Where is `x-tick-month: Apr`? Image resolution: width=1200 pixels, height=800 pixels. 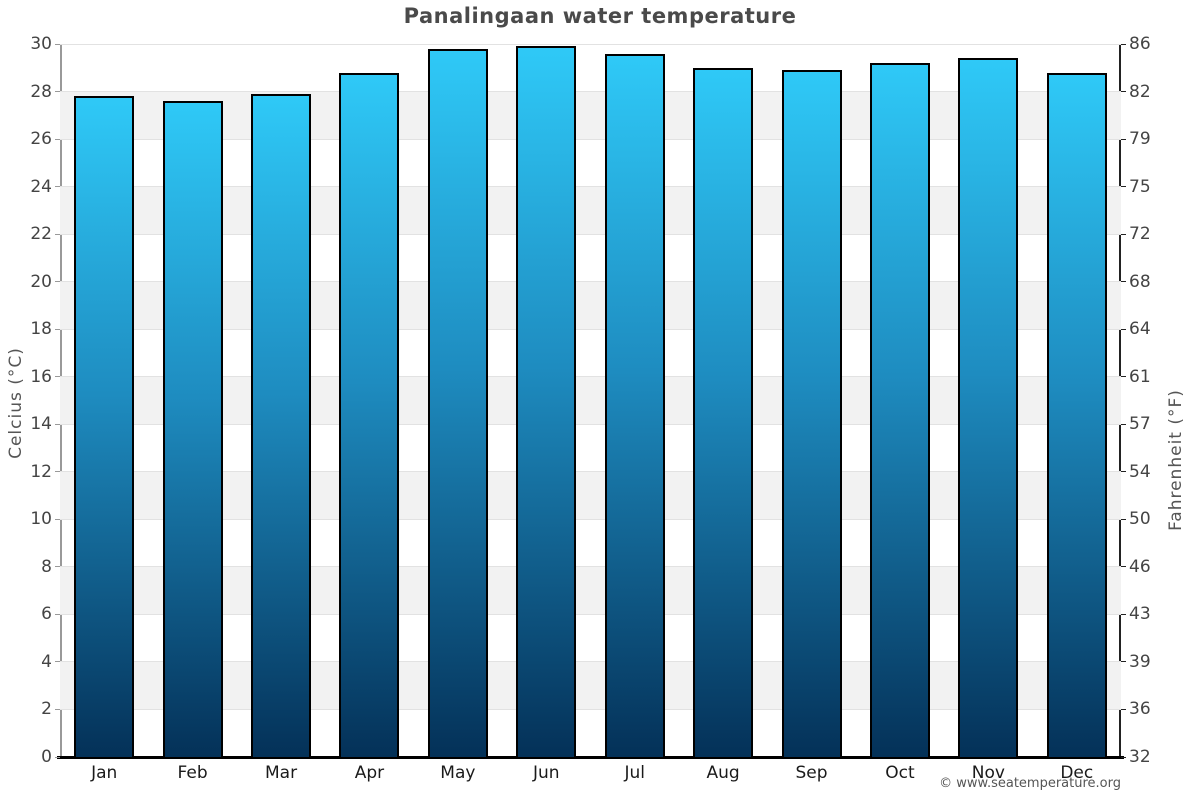
x-tick-month: Apr is located at coordinates (369, 773).